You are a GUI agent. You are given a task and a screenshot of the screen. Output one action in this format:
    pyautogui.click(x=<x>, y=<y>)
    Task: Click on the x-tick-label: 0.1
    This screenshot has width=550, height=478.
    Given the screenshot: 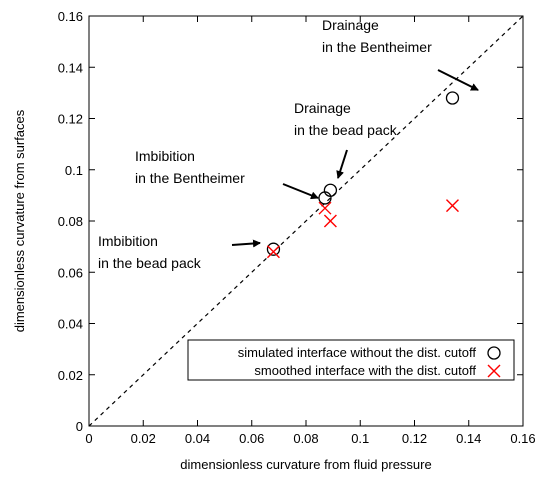 What is the action you would take?
    pyautogui.click(x=360, y=438)
    